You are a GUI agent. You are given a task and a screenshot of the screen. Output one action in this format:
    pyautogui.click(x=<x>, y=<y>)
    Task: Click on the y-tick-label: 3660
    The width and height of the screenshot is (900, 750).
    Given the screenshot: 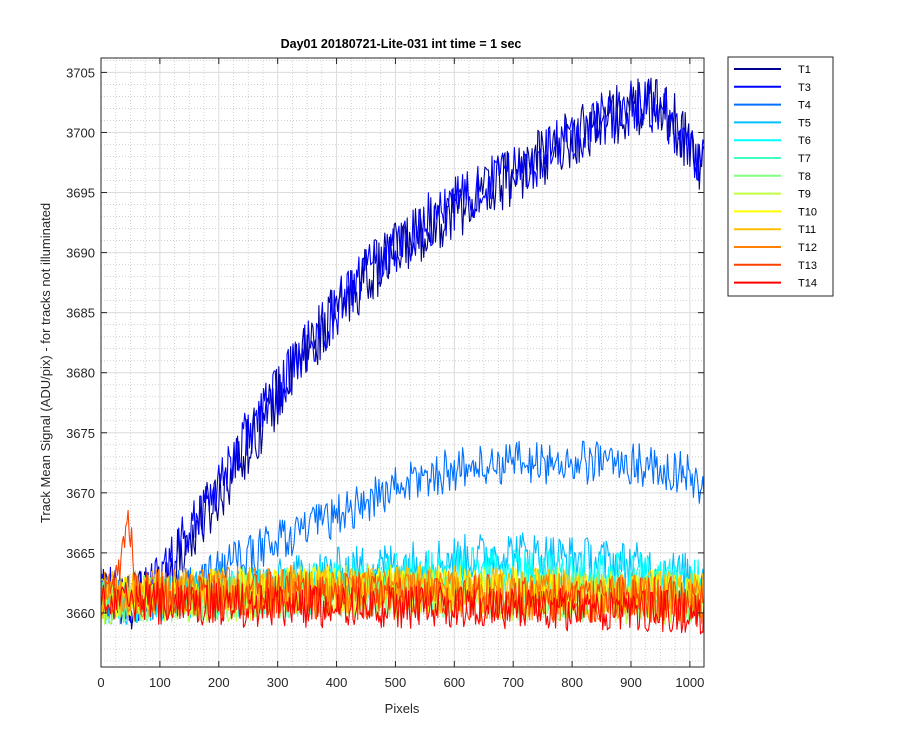 What is the action you would take?
    pyautogui.click(x=80, y=613)
    